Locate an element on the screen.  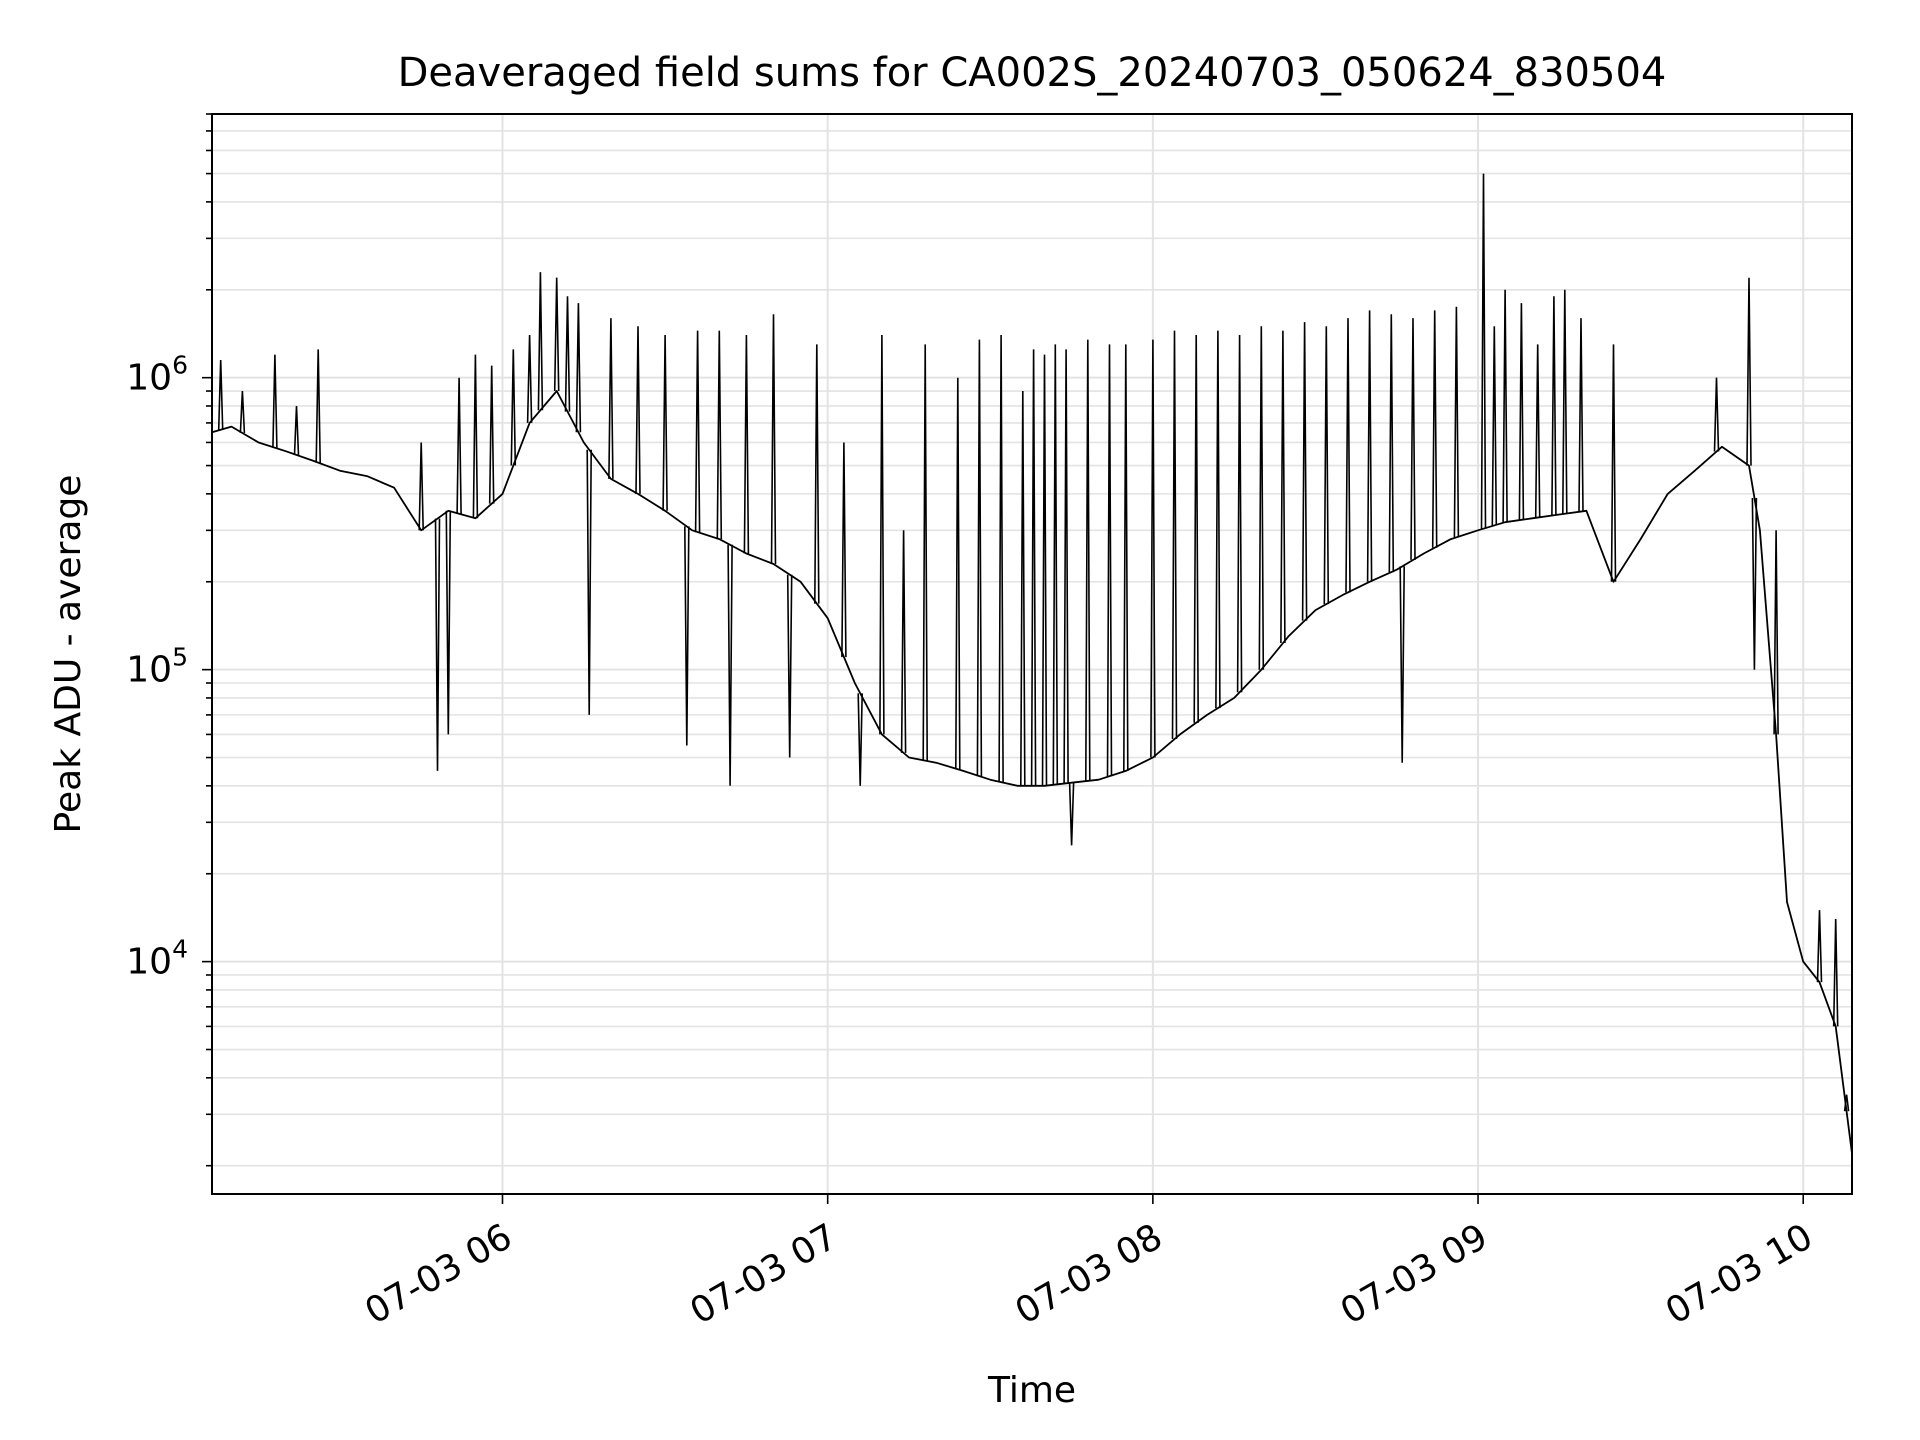
y-tick-label: 10⁴ is located at coordinates (157, 959).